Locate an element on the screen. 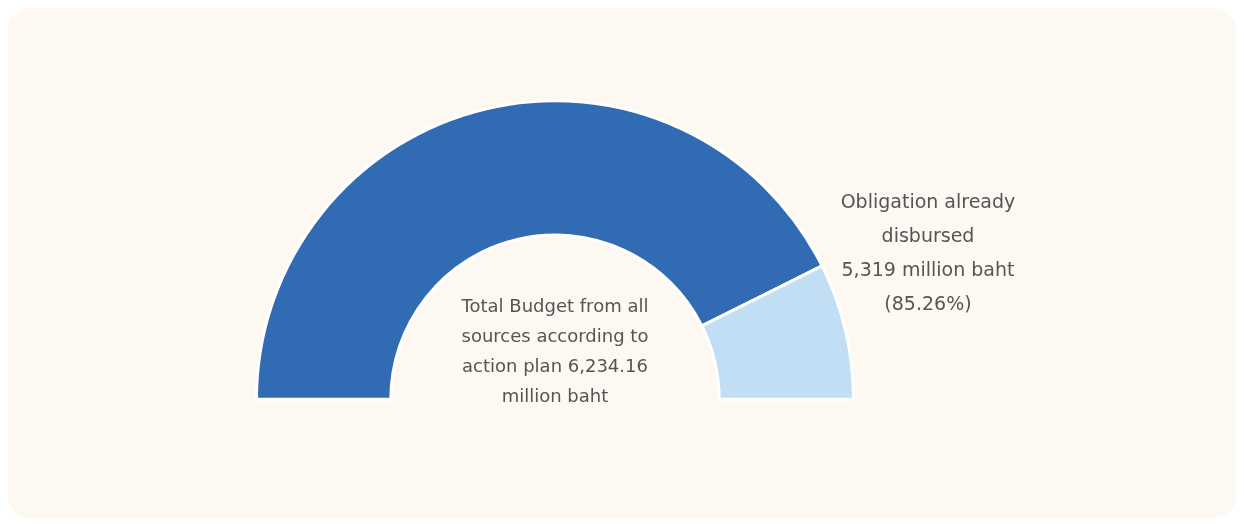 This screenshot has width=1244, height=526. slice-label: Obligation already disbursed is located at coordinates (928, 218).